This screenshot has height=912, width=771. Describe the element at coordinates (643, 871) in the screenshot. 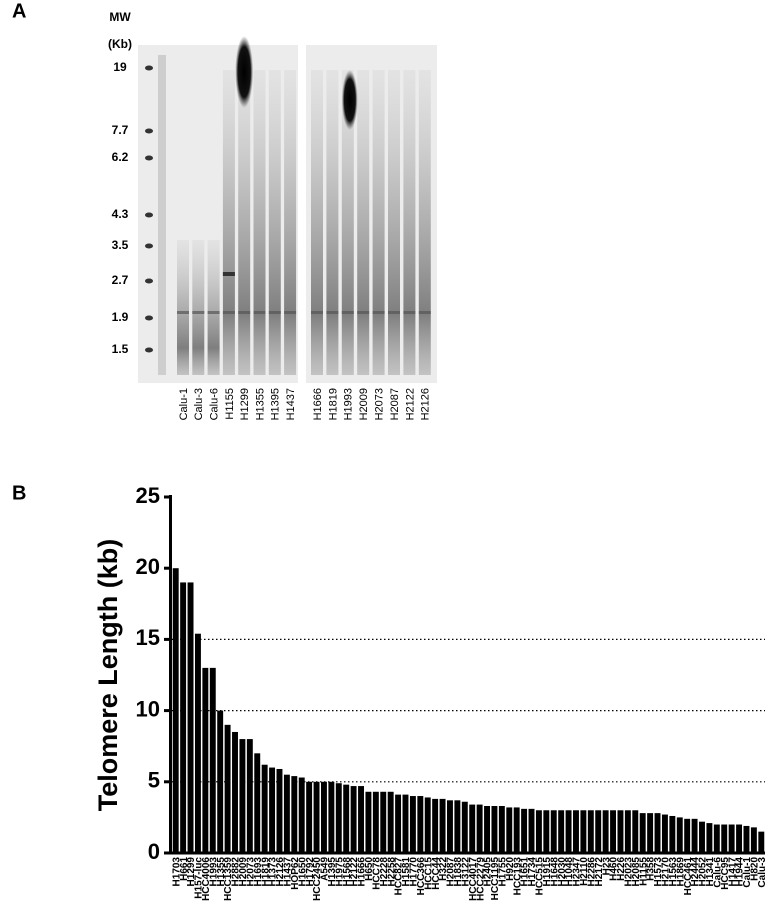

I see `x-tick-label: H1155` at that location.